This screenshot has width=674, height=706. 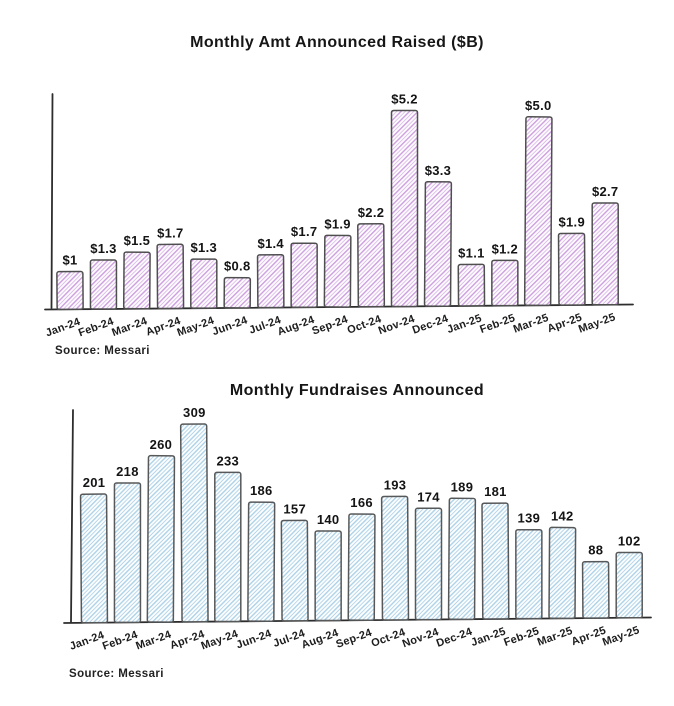 I want to click on fundraises-count-source-label: Source: Messari, so click(x=116, y=674).